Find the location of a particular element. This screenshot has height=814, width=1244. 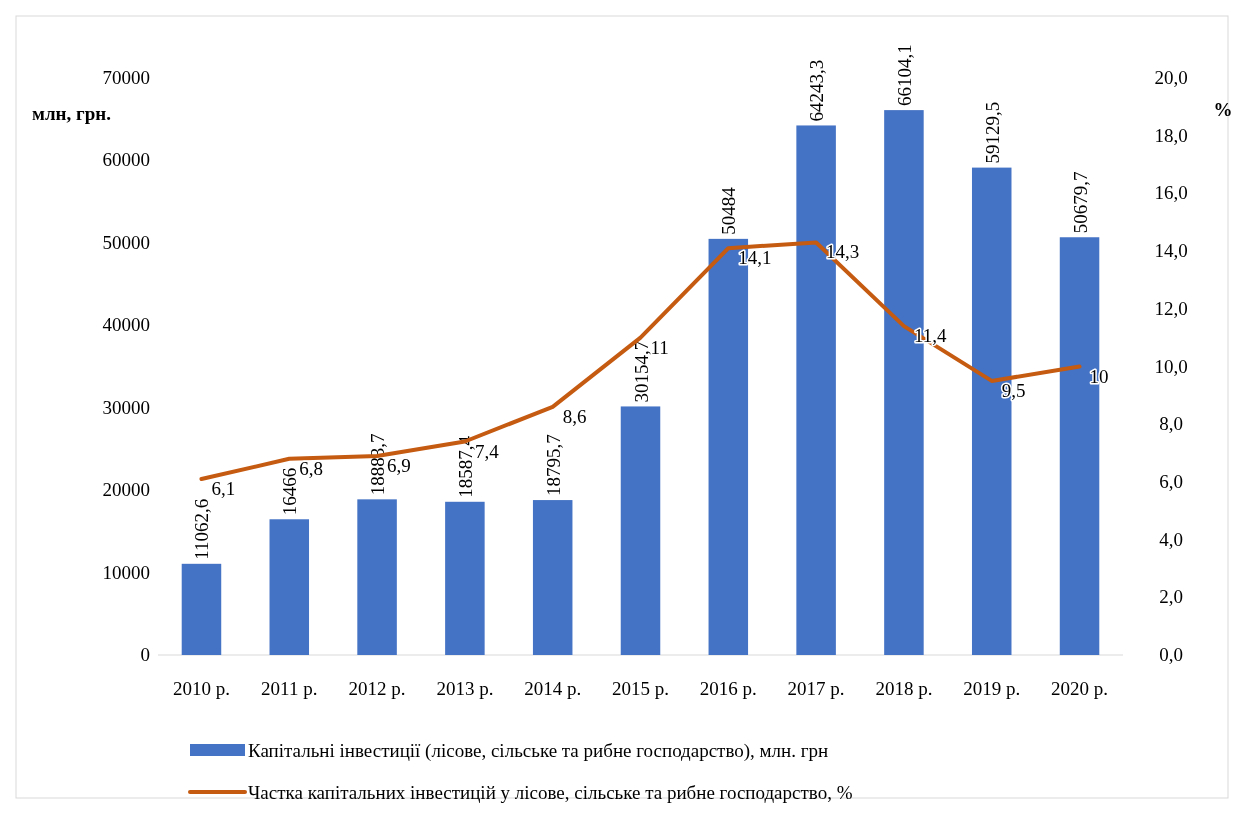

y2-tick-label: 8,0 is located at coordinates (1171, 424).